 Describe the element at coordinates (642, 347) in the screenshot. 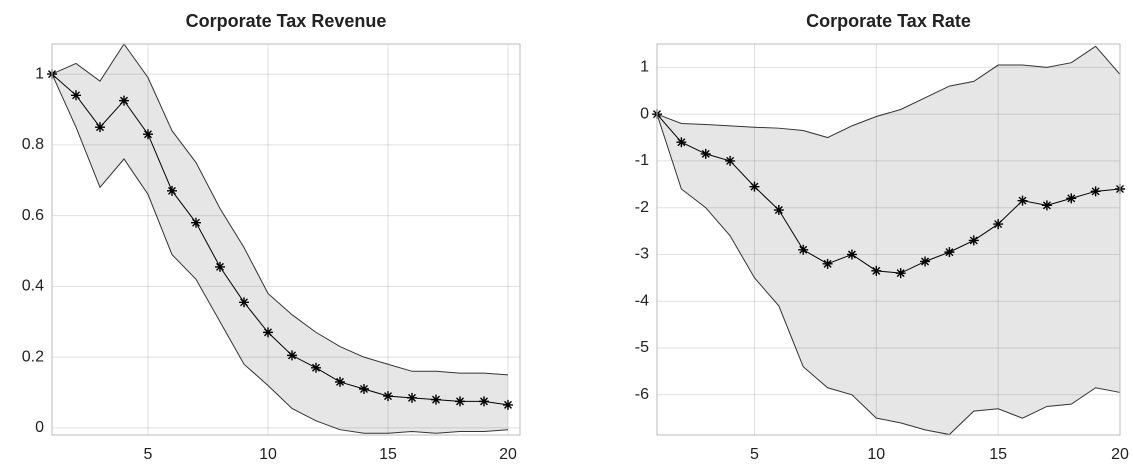

I see `y-tick-label: -5` at that location.